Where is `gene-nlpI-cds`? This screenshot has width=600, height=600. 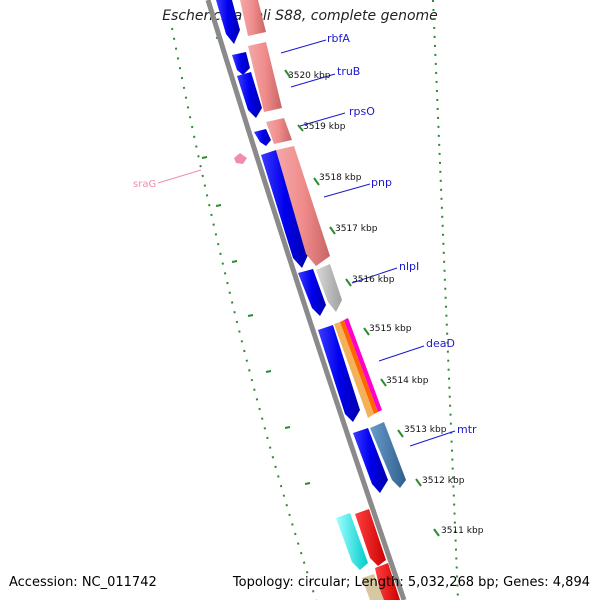
gene-nlpI-cds is located at coordinates (312, 292).